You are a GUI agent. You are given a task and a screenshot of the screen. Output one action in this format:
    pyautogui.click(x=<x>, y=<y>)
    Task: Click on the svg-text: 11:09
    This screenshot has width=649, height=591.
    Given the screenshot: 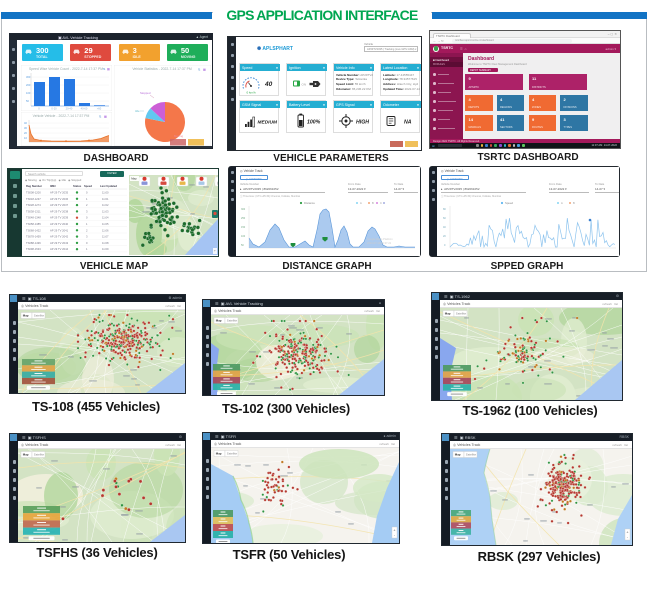 What is the action you would take?
    pyautogui.click(x=105, y=249)
    